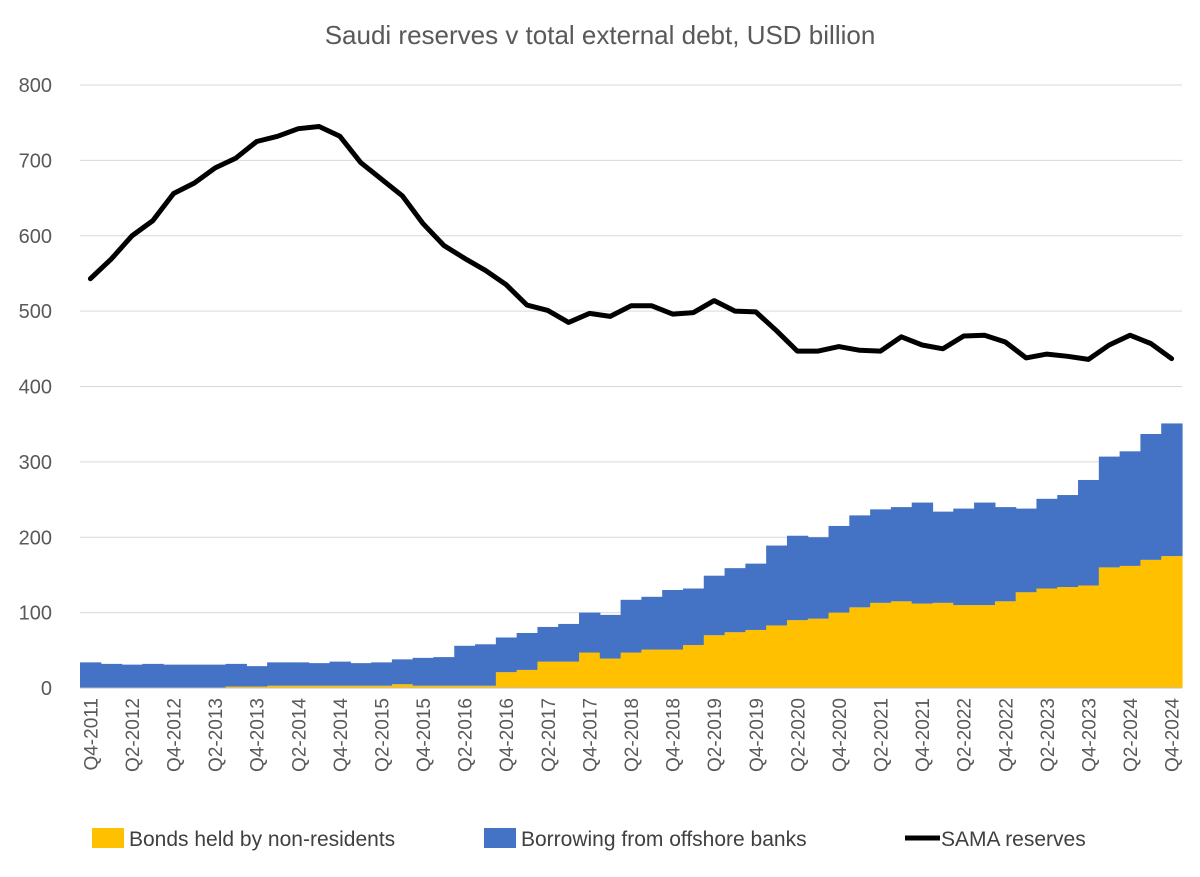 This screenshot has height=877, width=1200. Describe the element at coordinates (216, 735) in the screenshot. I see `x-tick-label: Q2-2013` at that location.